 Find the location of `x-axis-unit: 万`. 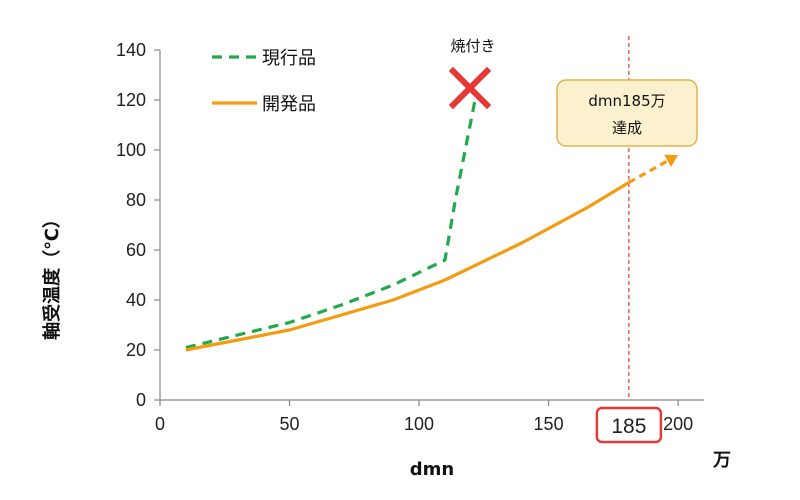

x-axis-unit: 万 is located at coordinates (721, 460).